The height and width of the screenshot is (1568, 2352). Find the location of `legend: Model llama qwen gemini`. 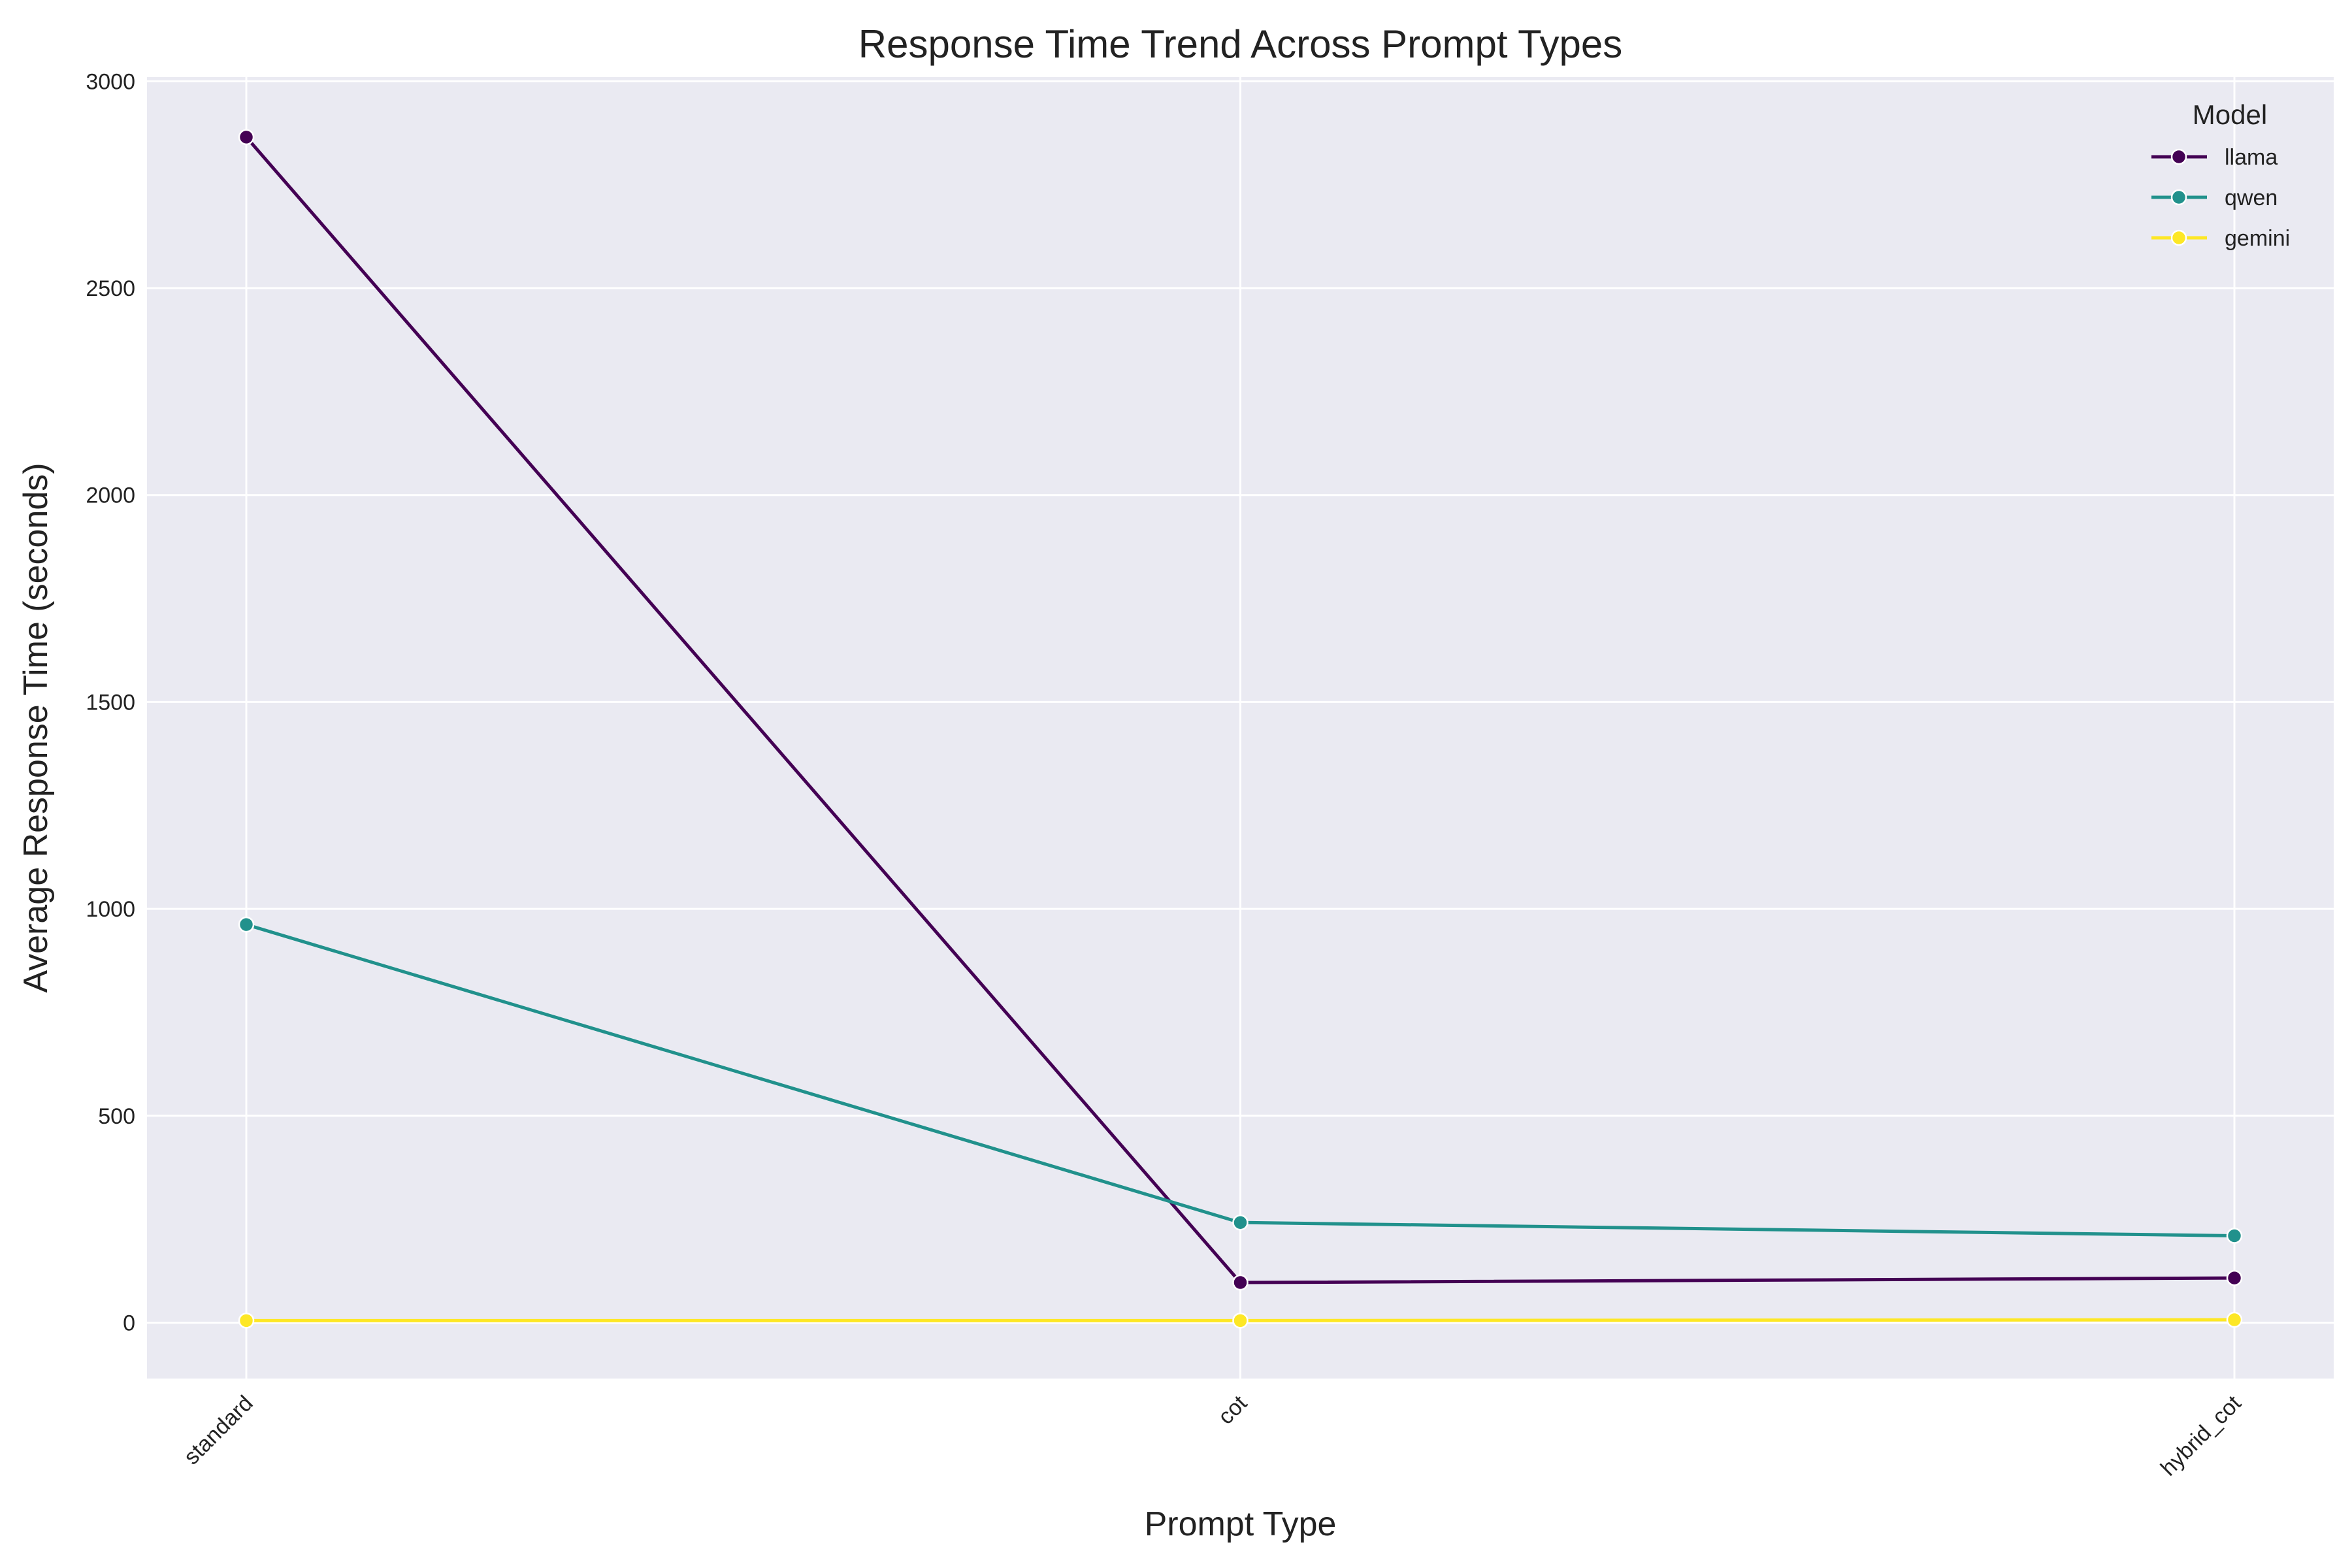

legend: Model llama qwen gemini is located at coordinates (2220, 175).